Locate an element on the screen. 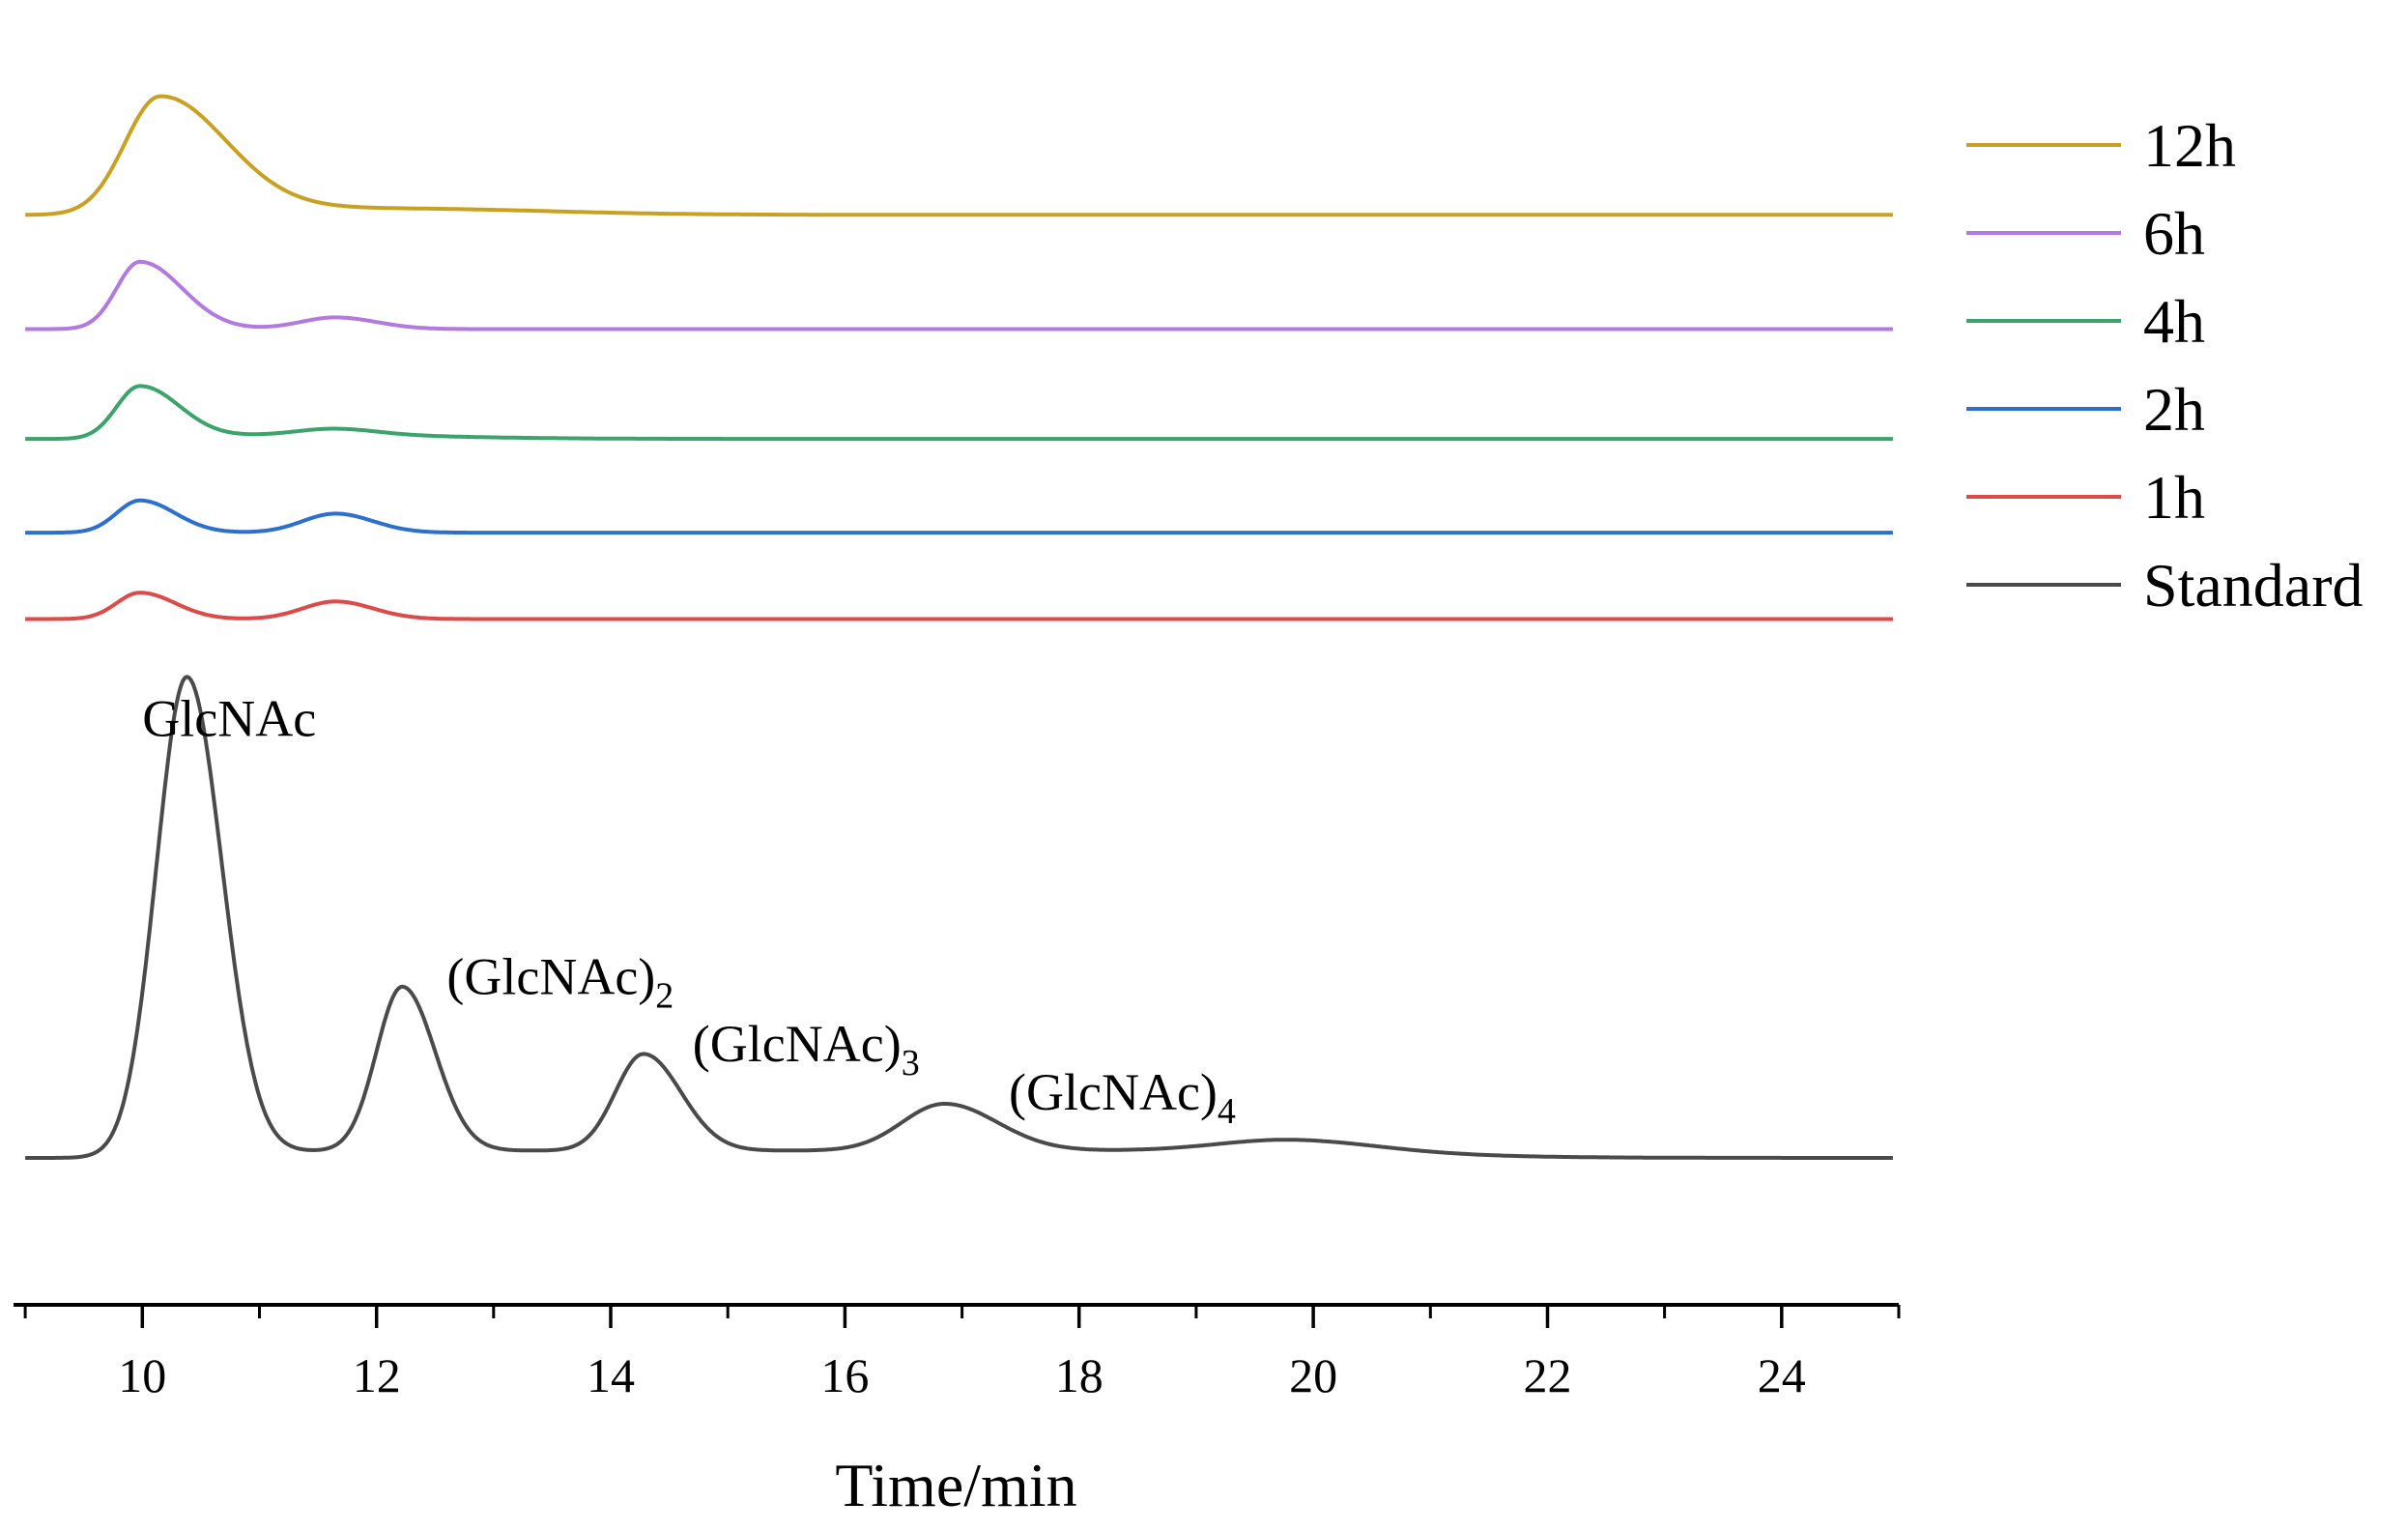  x-tick-label: 16 is located at coordinates (845, 1375).